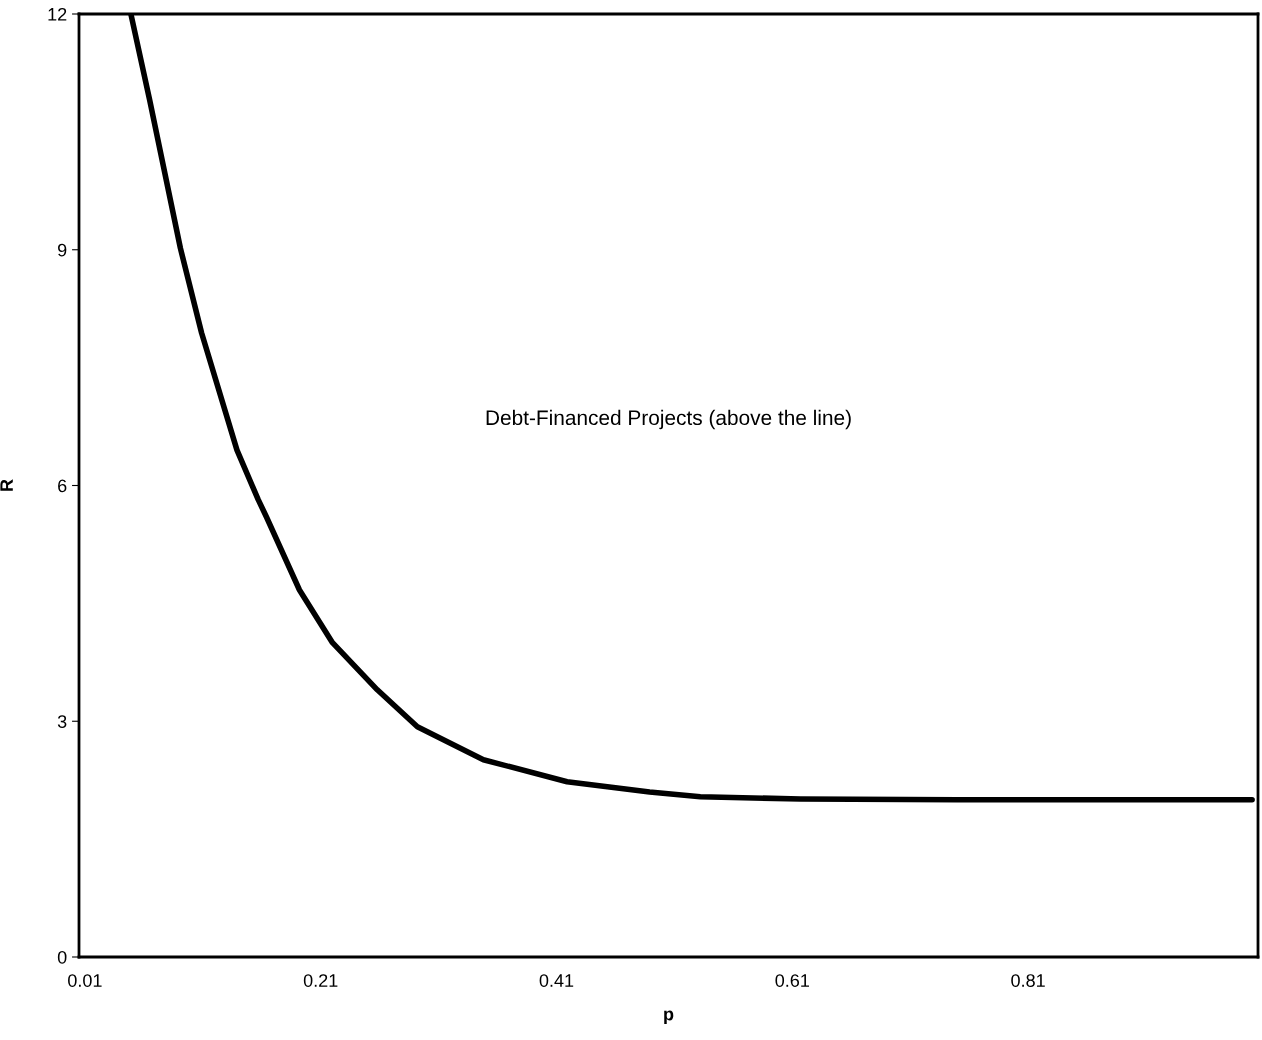 This screenshot has width=1262, height=1040. Describe the element at coordinates (62, 250) in the screenshot. I see `y-tick-label: 9` at that location.